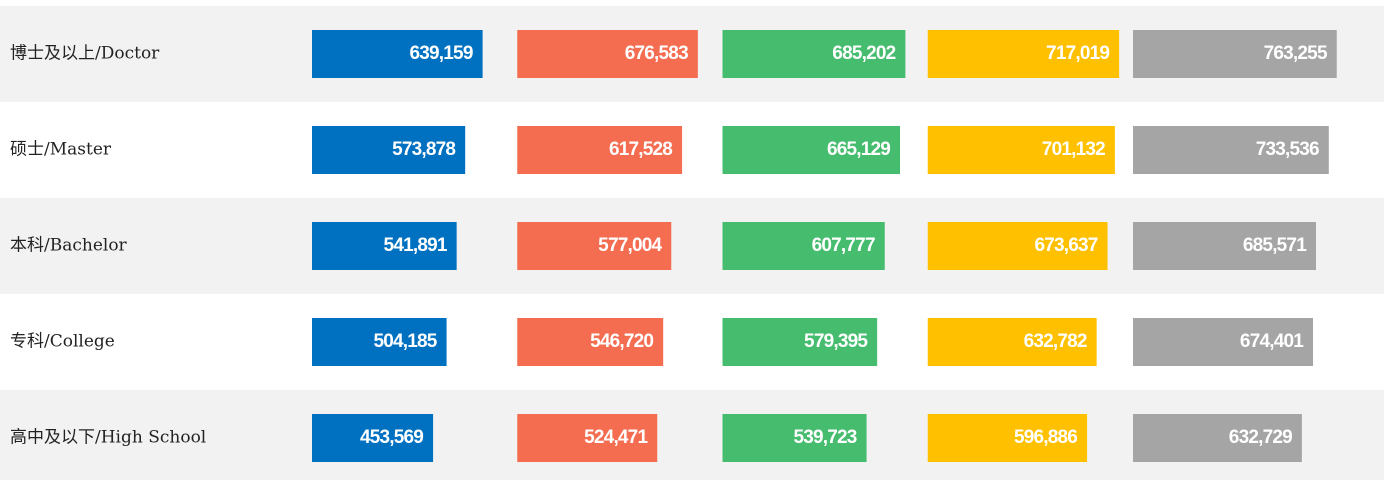  I want to click on category-label: 本科/Bachelor, so click(69, 246).